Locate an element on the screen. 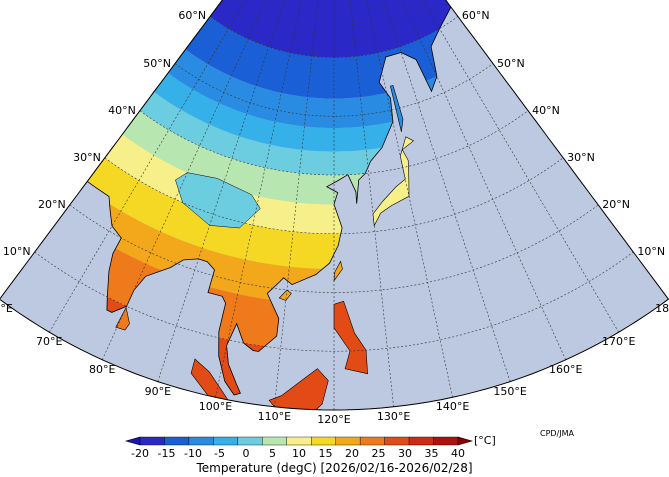 Image resolution: width=669 pixels, height=477 pixels. lon-label-bottom: 170°E is located at coordinates (618, 342).